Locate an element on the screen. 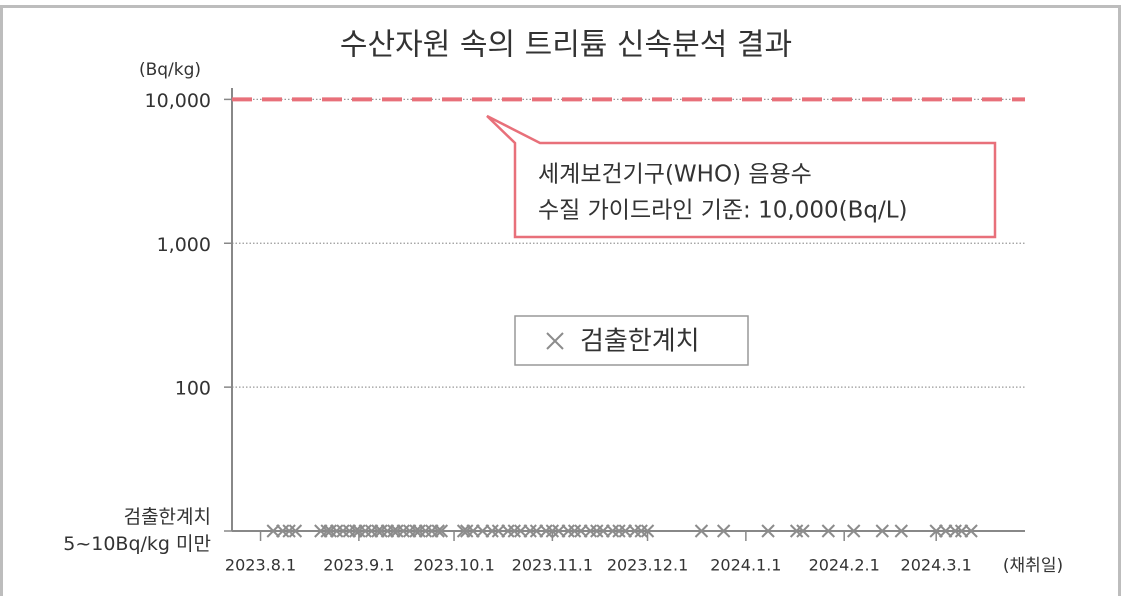  x-tick-label: 2024.2.1 is located at coordinates (844, 565).